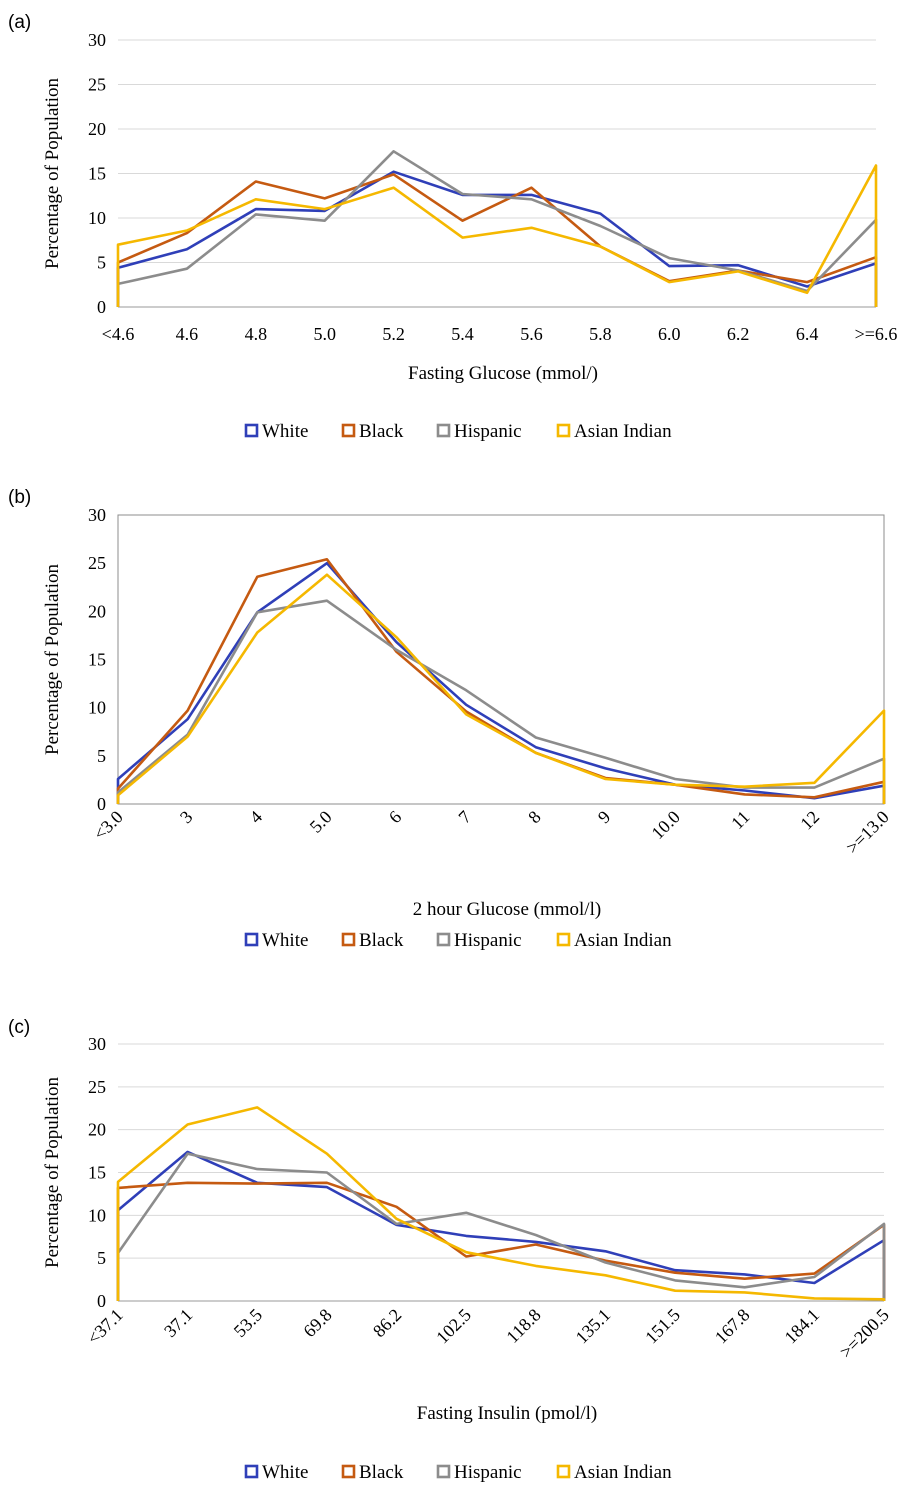  I want to click on x-tick-label: 9, so click(604, 817).